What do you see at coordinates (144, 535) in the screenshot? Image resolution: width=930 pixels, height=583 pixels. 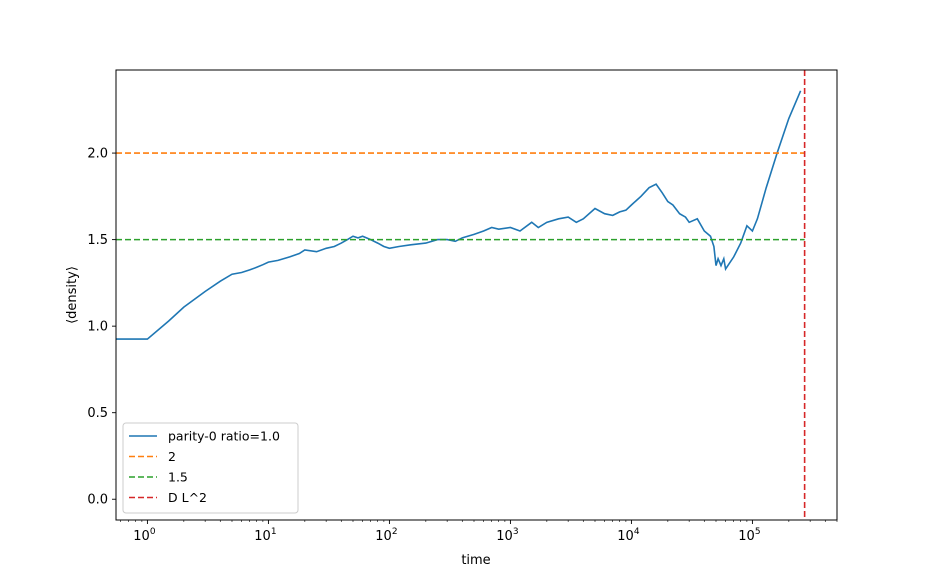 I see `x-tick-label: 10⁰` at bounding box center [144, 535].